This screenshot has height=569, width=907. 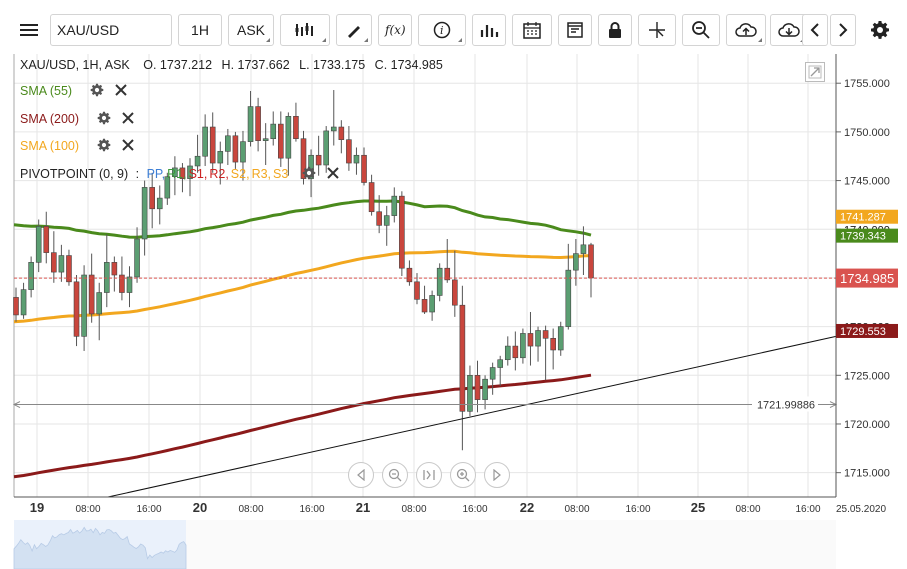 I want to click on download-button, so click(x=789, y=30).